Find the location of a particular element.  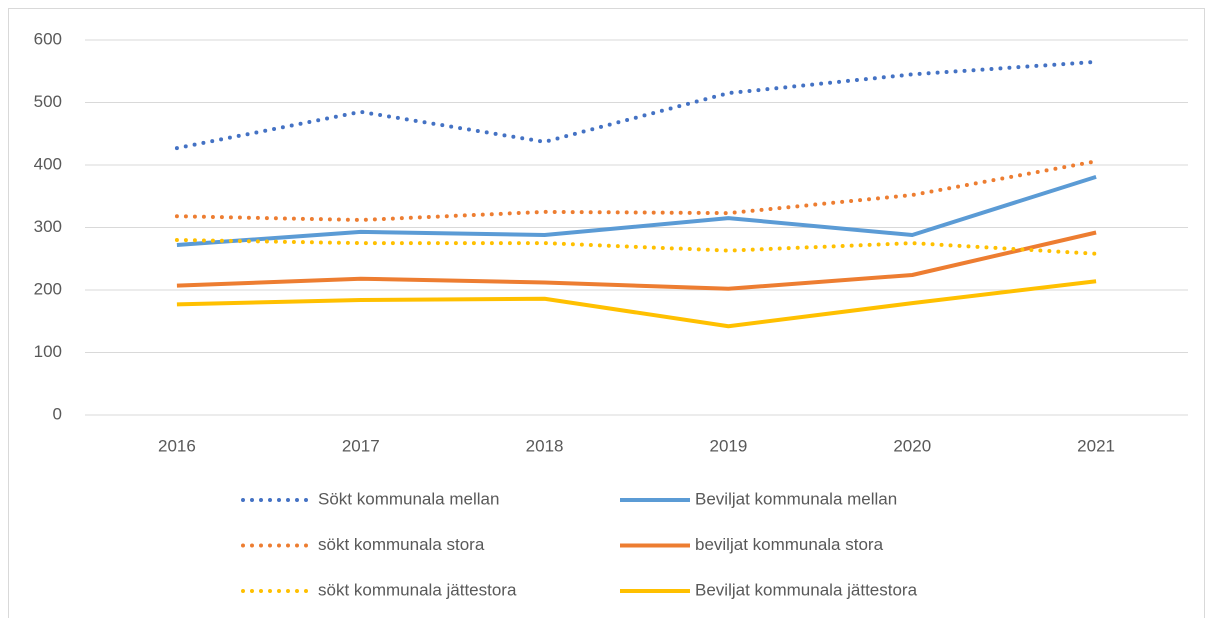

x-tick-label: 2020 is located at coordinates (912, 445).